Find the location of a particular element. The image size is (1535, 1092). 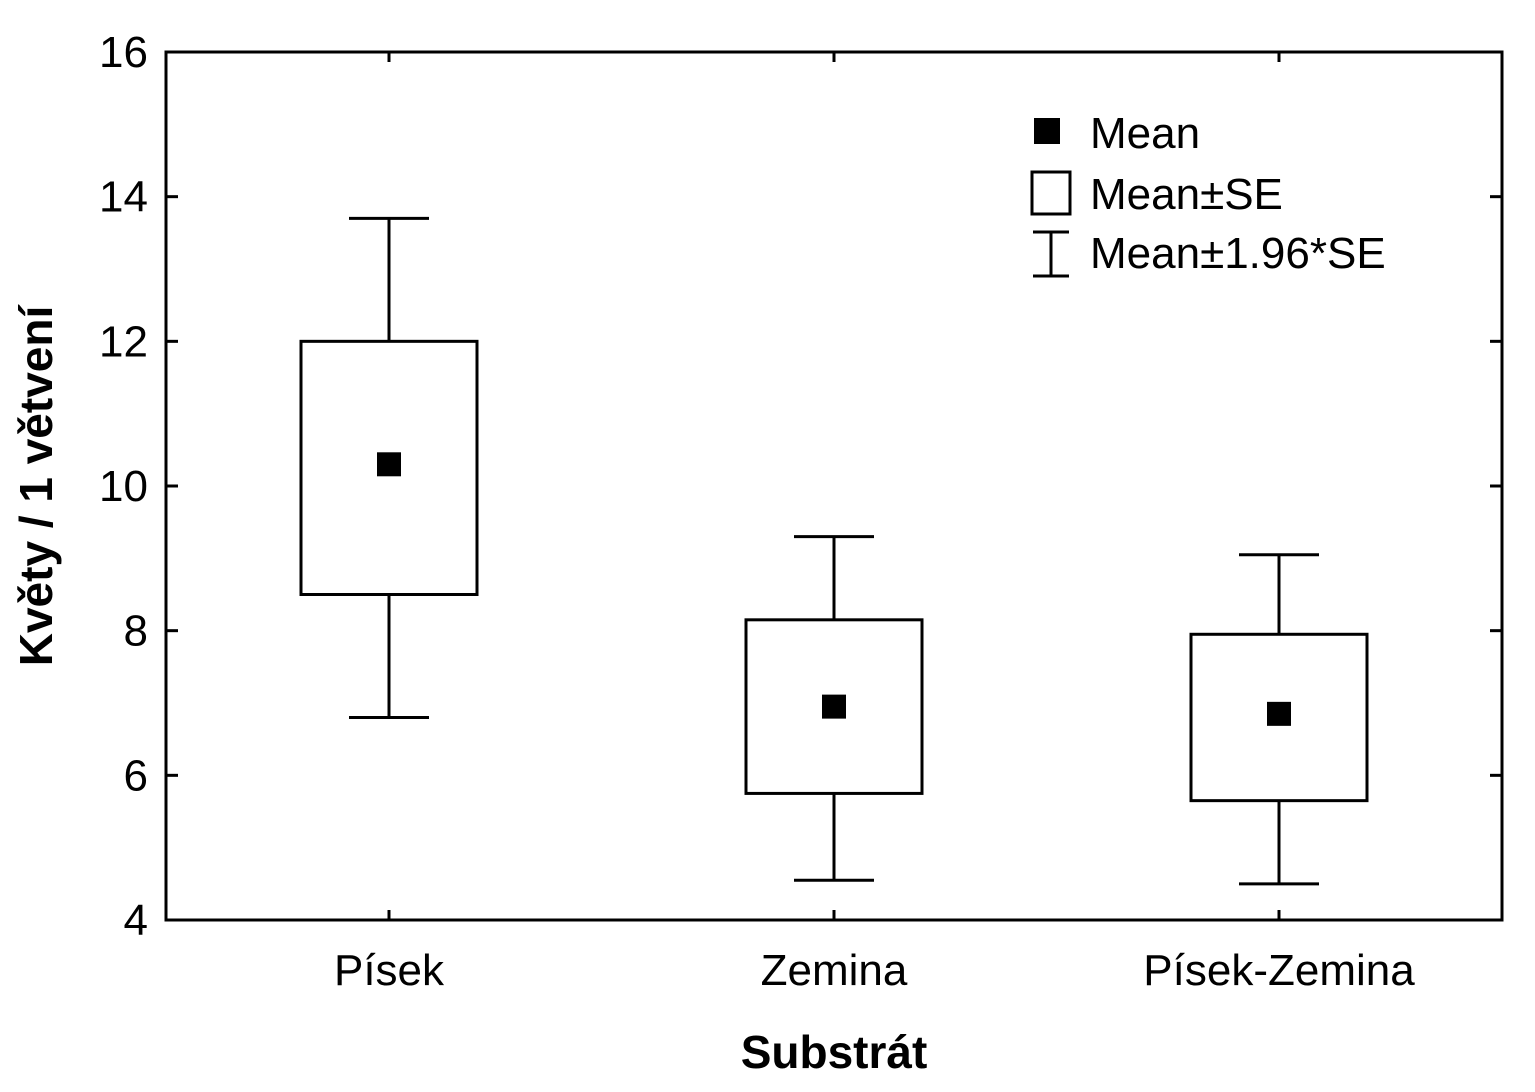

y-tick-label: 12 is located at coordinates (123, 341).